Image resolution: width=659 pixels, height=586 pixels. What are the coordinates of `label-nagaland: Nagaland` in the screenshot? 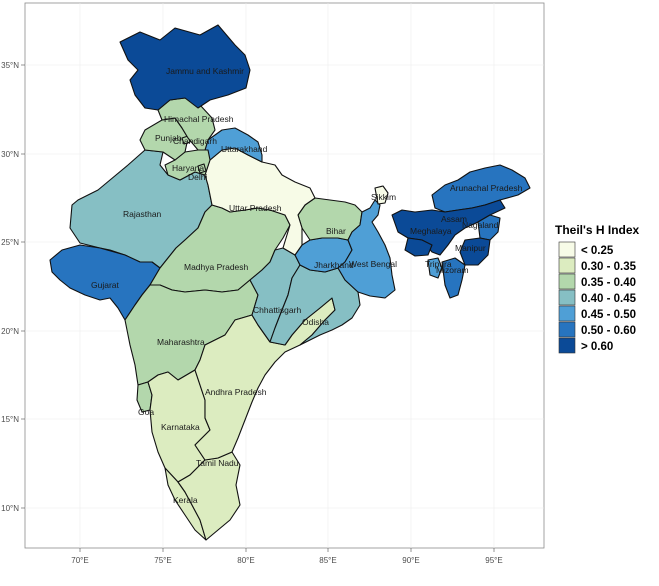 It's located at (480, 225).